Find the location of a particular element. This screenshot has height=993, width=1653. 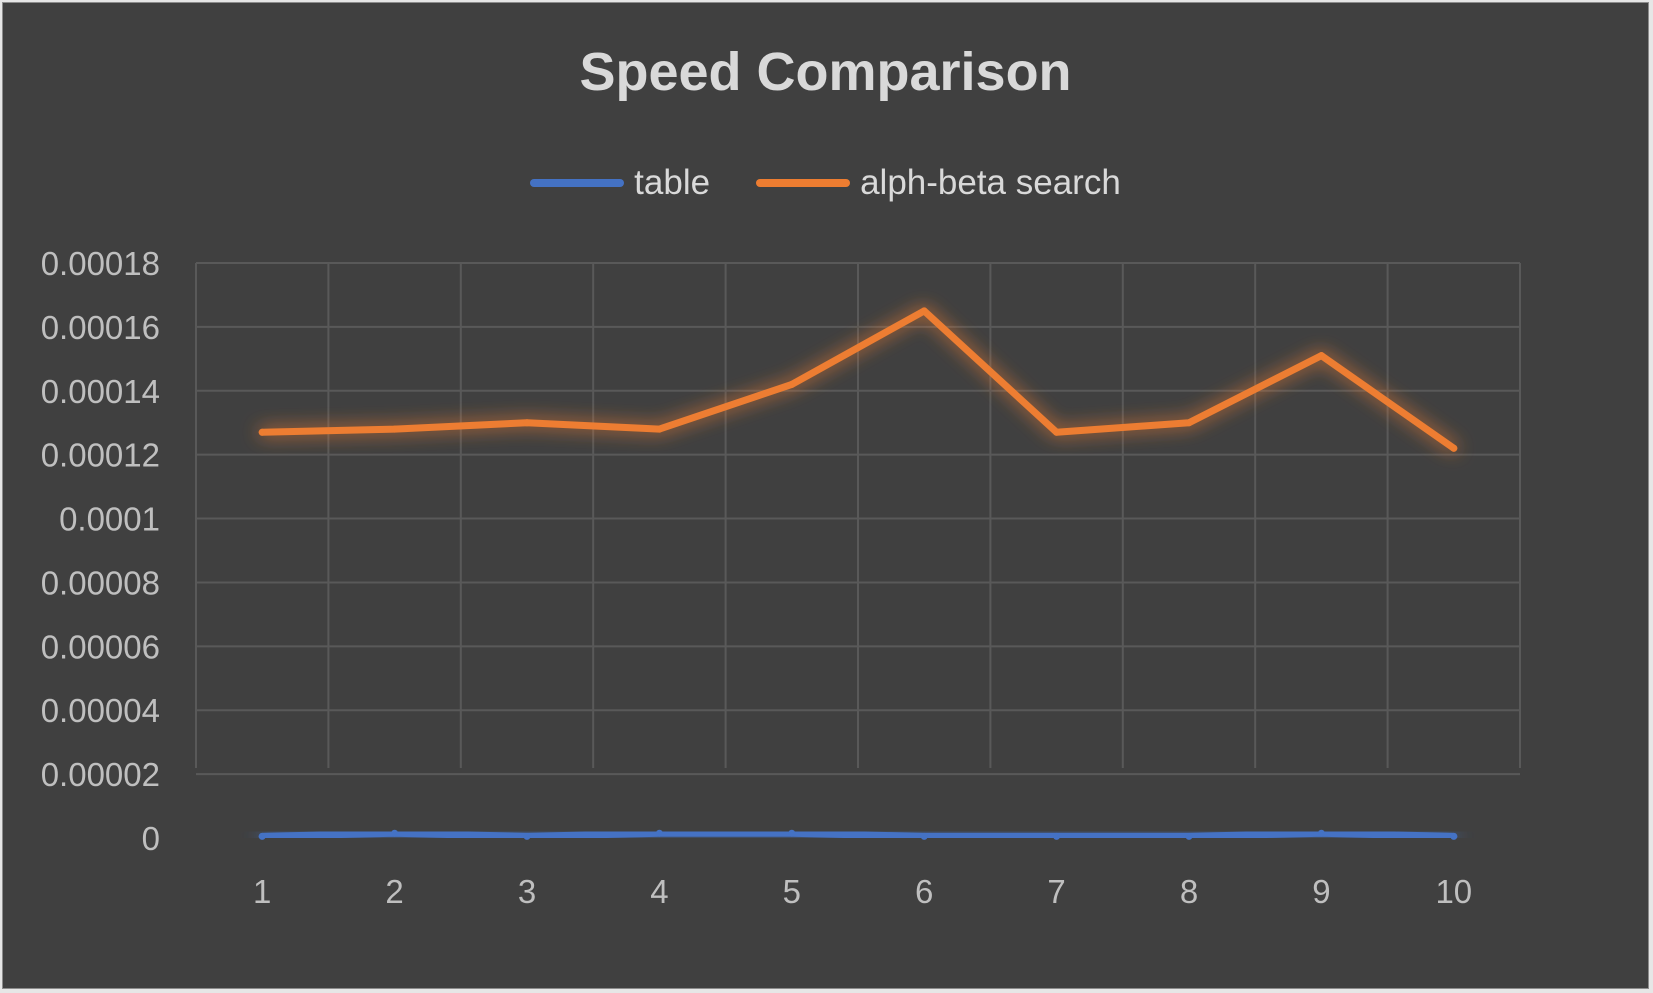

y-tick-label: 0.00006 is located at coordinates (100, 646).